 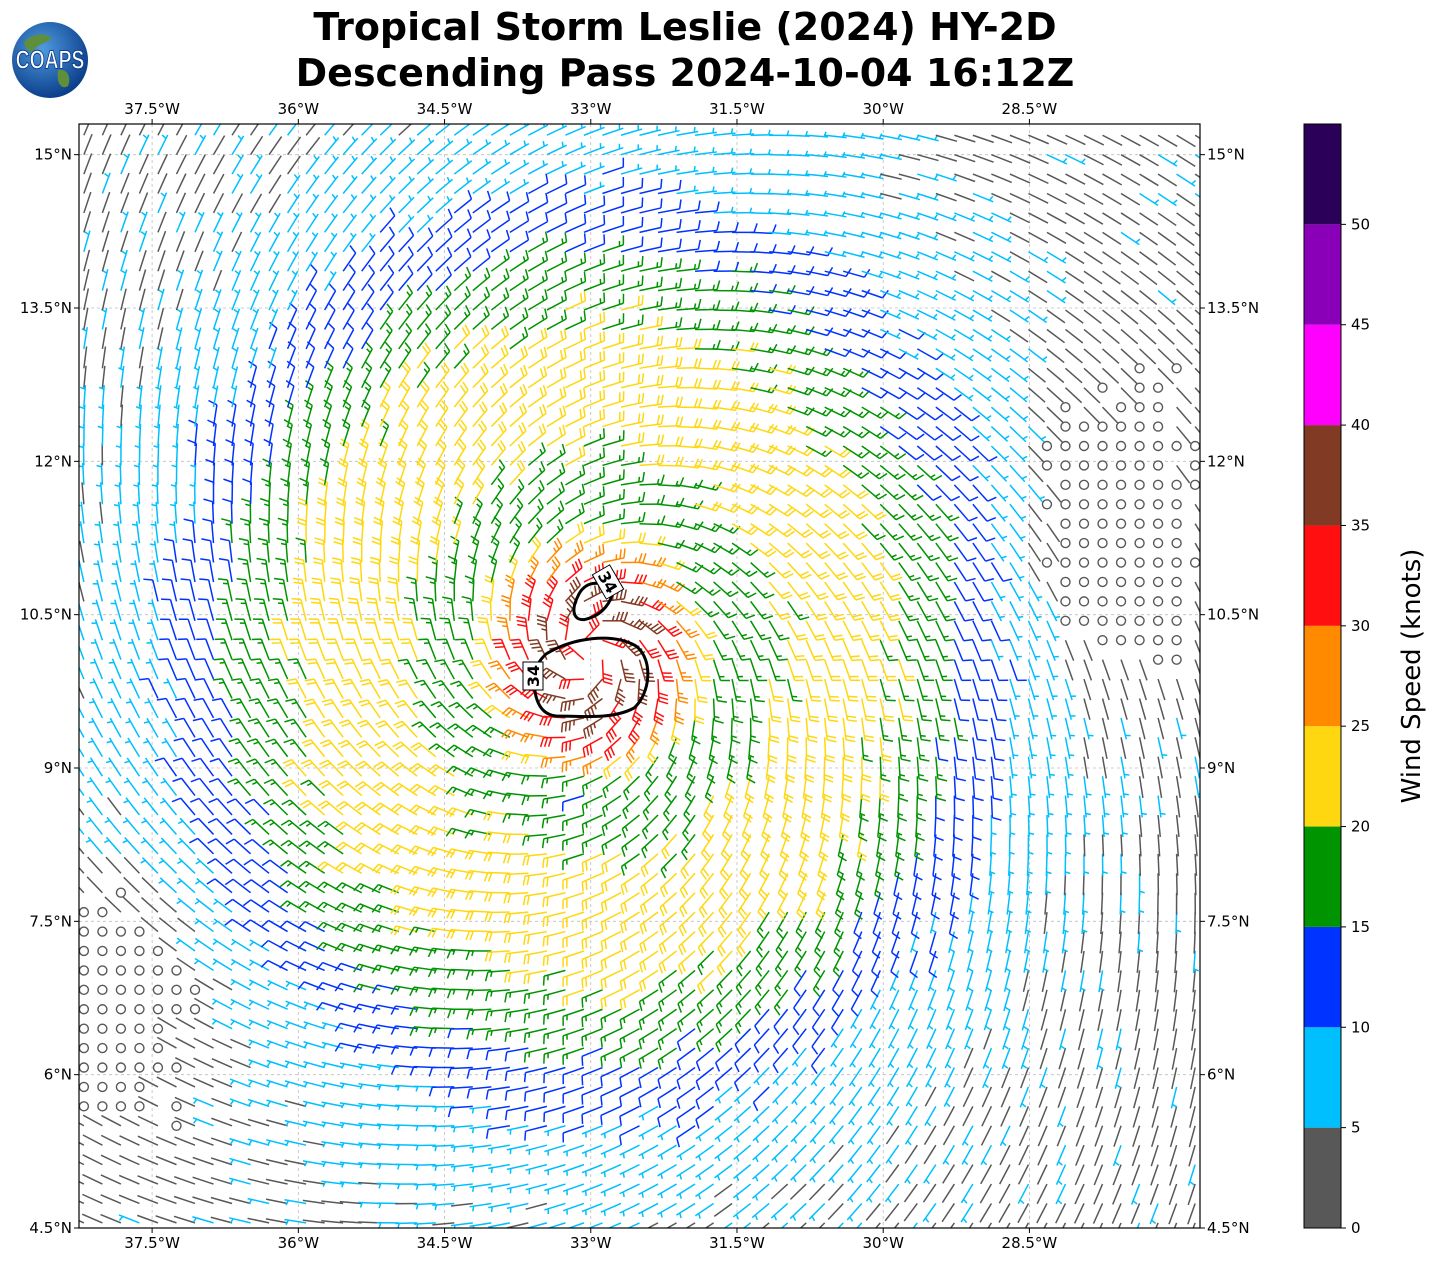 What do you see at coordinates (1360, 425) in the screenshot?
I see `colorbar-tick-label: 40` at bounding box center [1360, 425].